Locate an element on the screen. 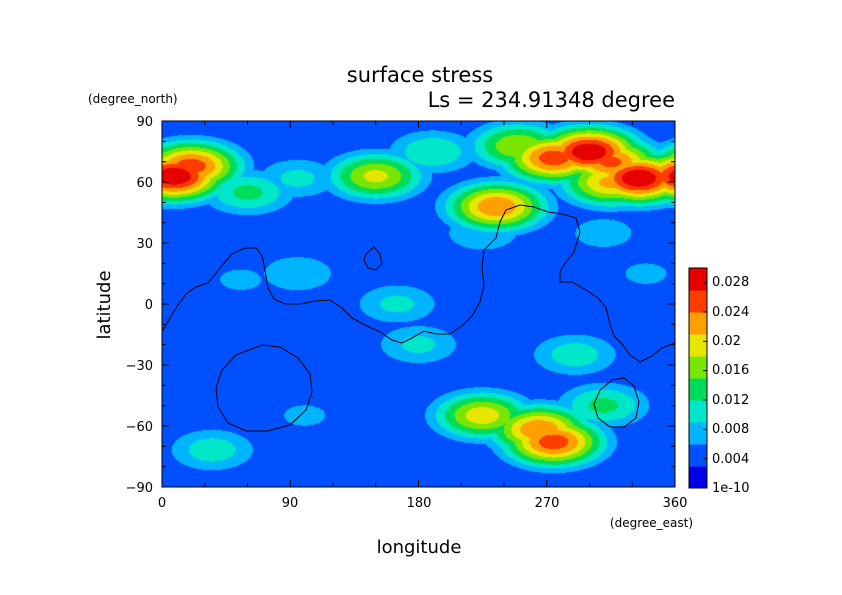 The width and height of the screenshot is (842, 595). colorbar-tick-label: 0.016 is located at coordinates (730, 370).